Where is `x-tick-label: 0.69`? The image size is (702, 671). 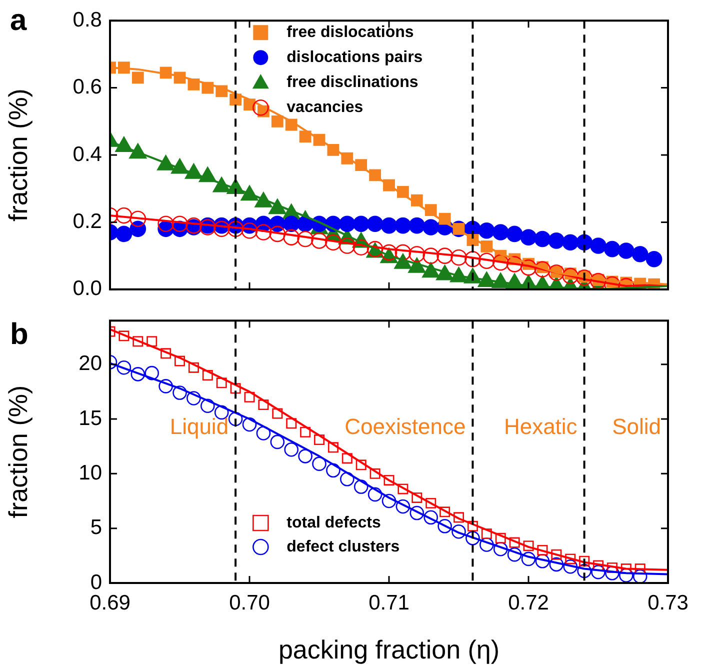 x-tick-label: 0.69 is located at coordinates (110, 602).